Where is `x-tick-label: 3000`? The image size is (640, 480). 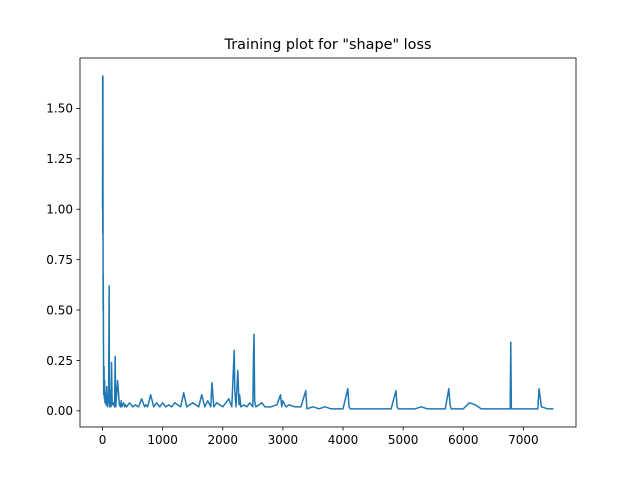 x-tick-label: 3000 is located at coordinates (283, 440).